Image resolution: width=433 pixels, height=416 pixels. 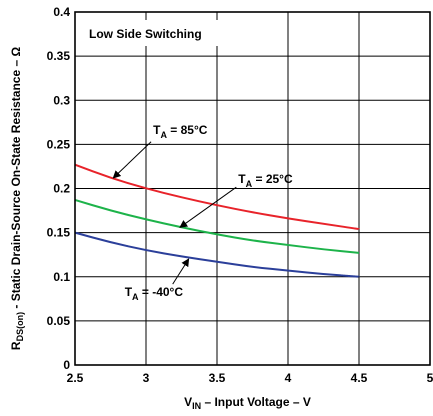 I want to click on series-label-3: TA = -40°C, so click(x=154, y=293).